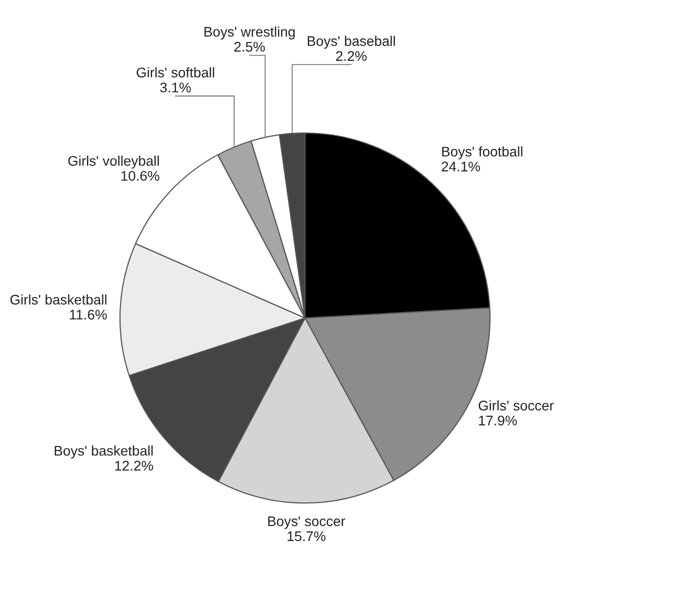 Image resolution: width=686 pixels, height=593 pixels. Describe the element at coordinates (482, 153) in the screenshot. I see `slice-label: Boys' football` at that location.